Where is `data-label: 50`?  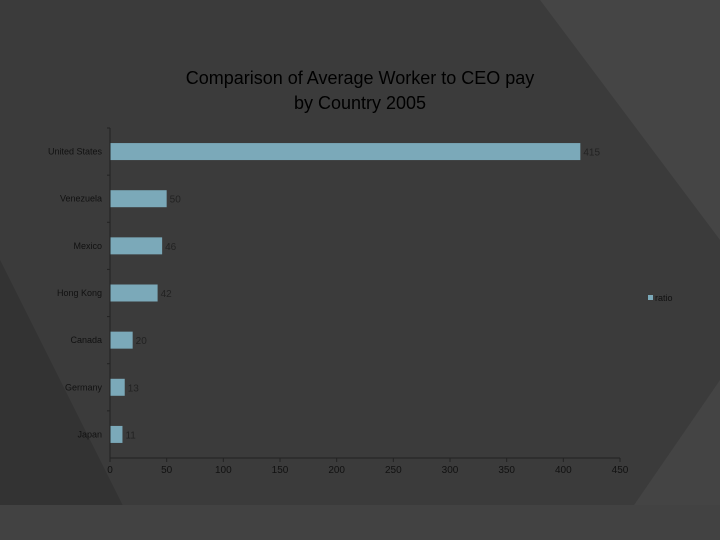 data-label: 50 is located at coordinates (176, 200).